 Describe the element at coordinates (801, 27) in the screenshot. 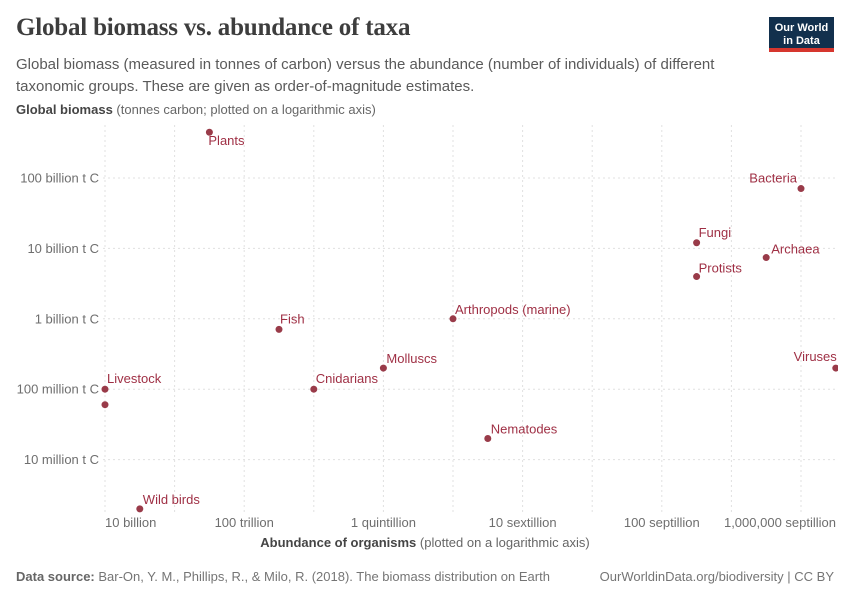

I see `logo-text-line1: Our World` at that location.